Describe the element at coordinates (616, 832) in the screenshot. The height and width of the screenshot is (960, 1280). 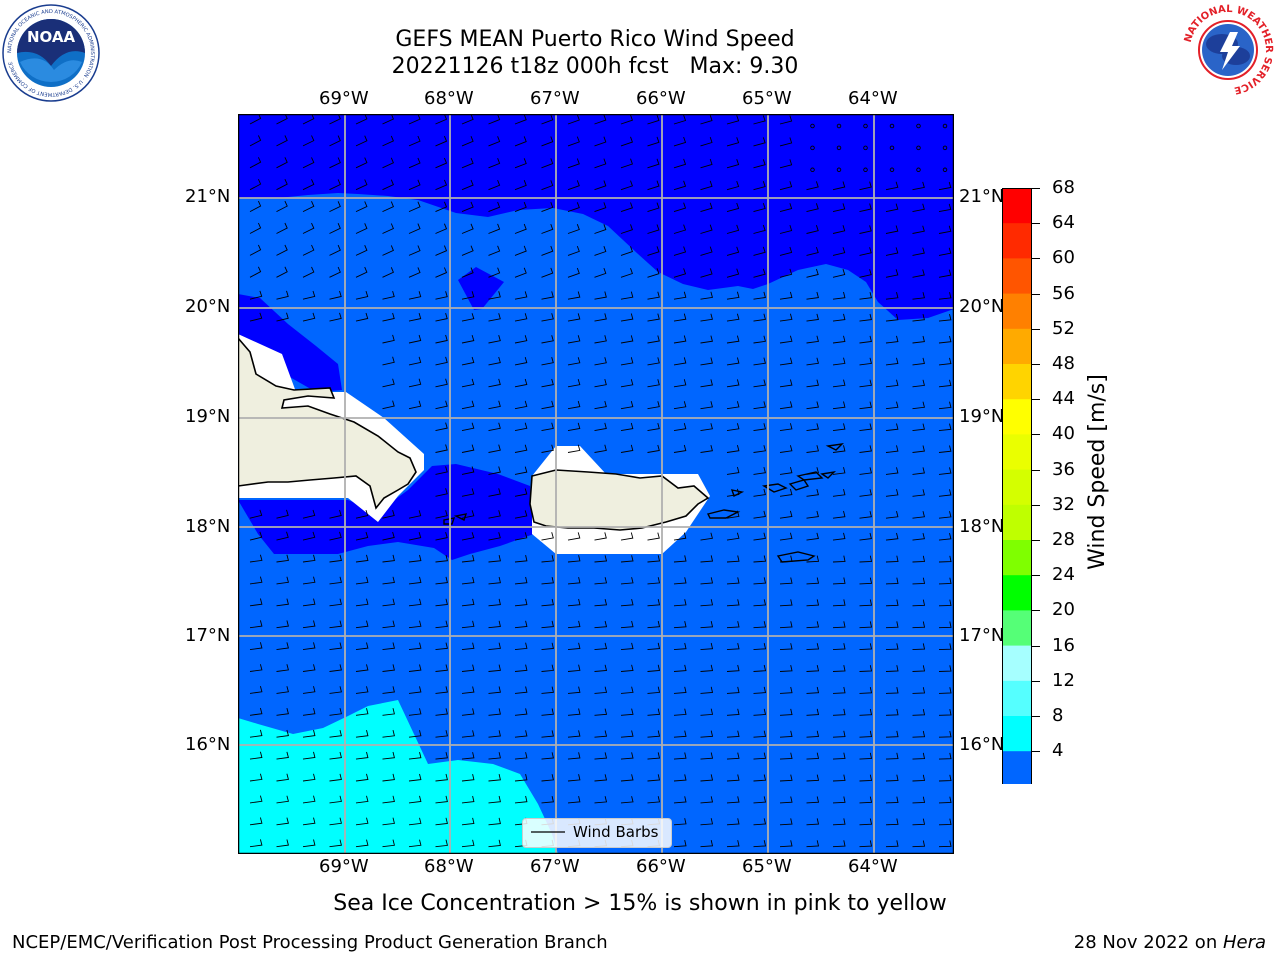
I see `legend-label: Wind Barbs` at that location.